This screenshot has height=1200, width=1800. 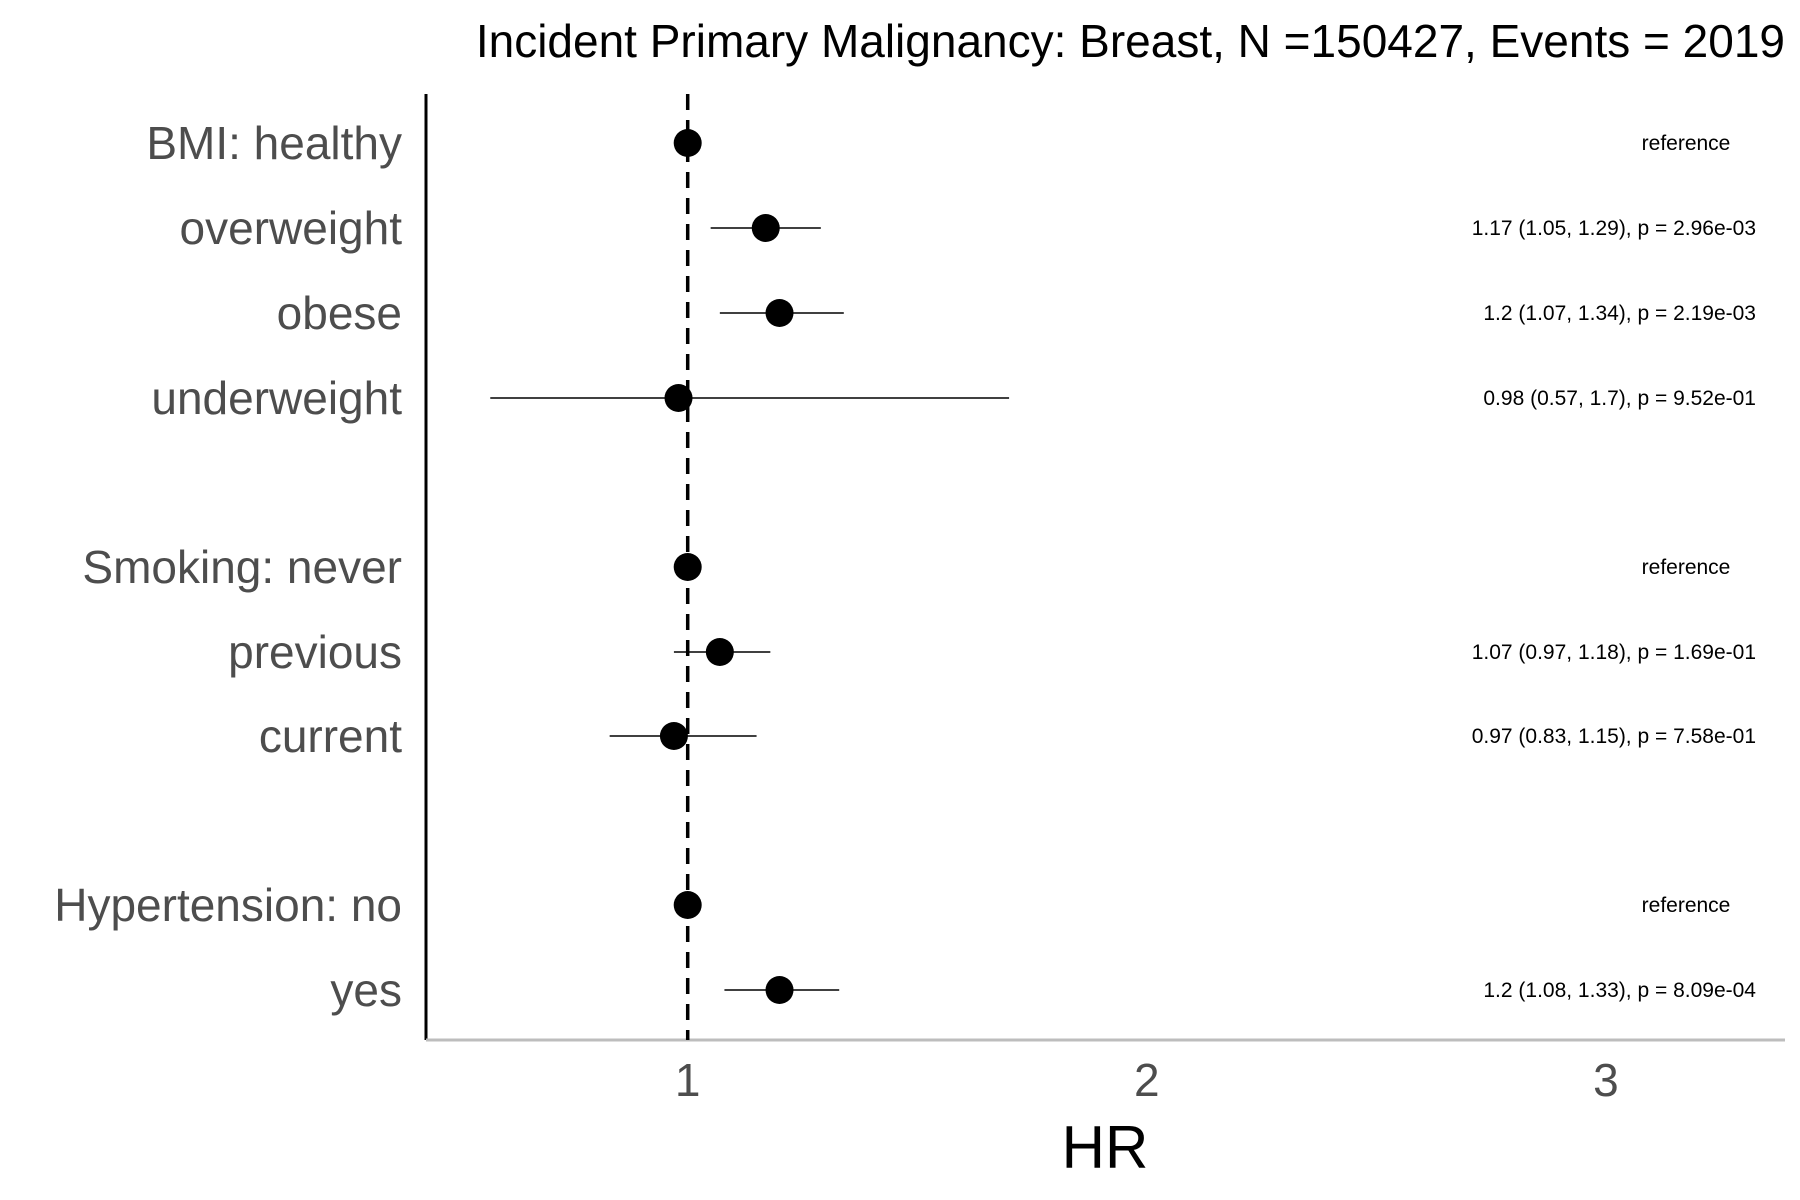 What do you see at coordinates (1105, 1147) in the screenshot?
I see `x-axis-title: HR` at bounding box center [1105, 1147].